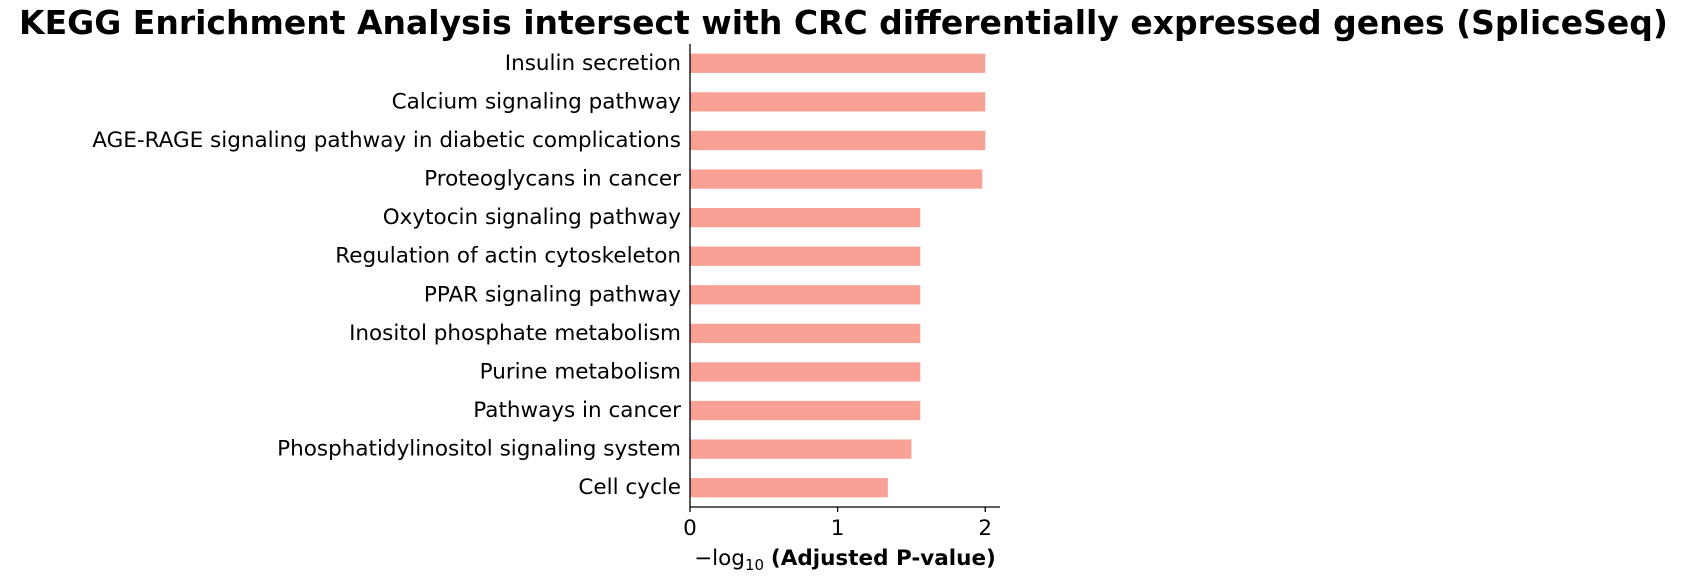  What do you see at coordinates (767, 558) in the screenshot?
I see `x-axis-label-spacer` at bounding box center [767, 558].